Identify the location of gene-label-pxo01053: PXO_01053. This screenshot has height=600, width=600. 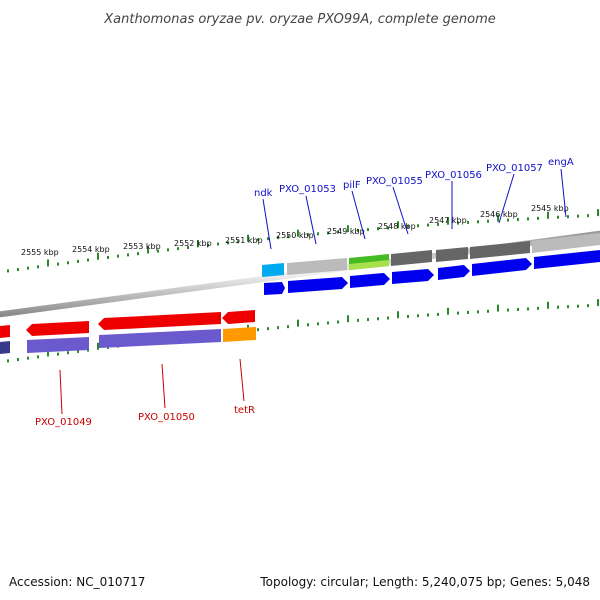
(307, 189).